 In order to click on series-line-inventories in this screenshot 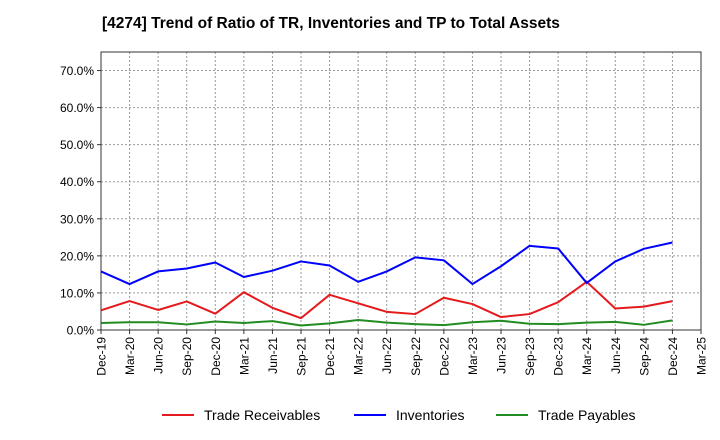, I will do `click(386, 263)`.